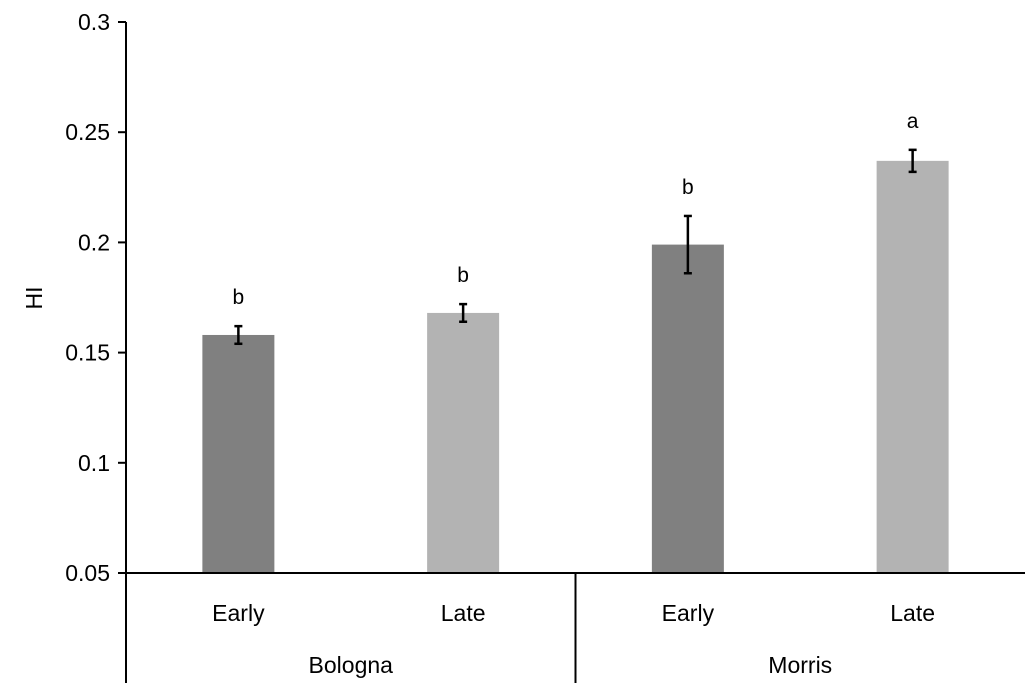 This screenshot has height=683, width=1025. I want to click on y-tick-label: 0.25, so click(87, 132).